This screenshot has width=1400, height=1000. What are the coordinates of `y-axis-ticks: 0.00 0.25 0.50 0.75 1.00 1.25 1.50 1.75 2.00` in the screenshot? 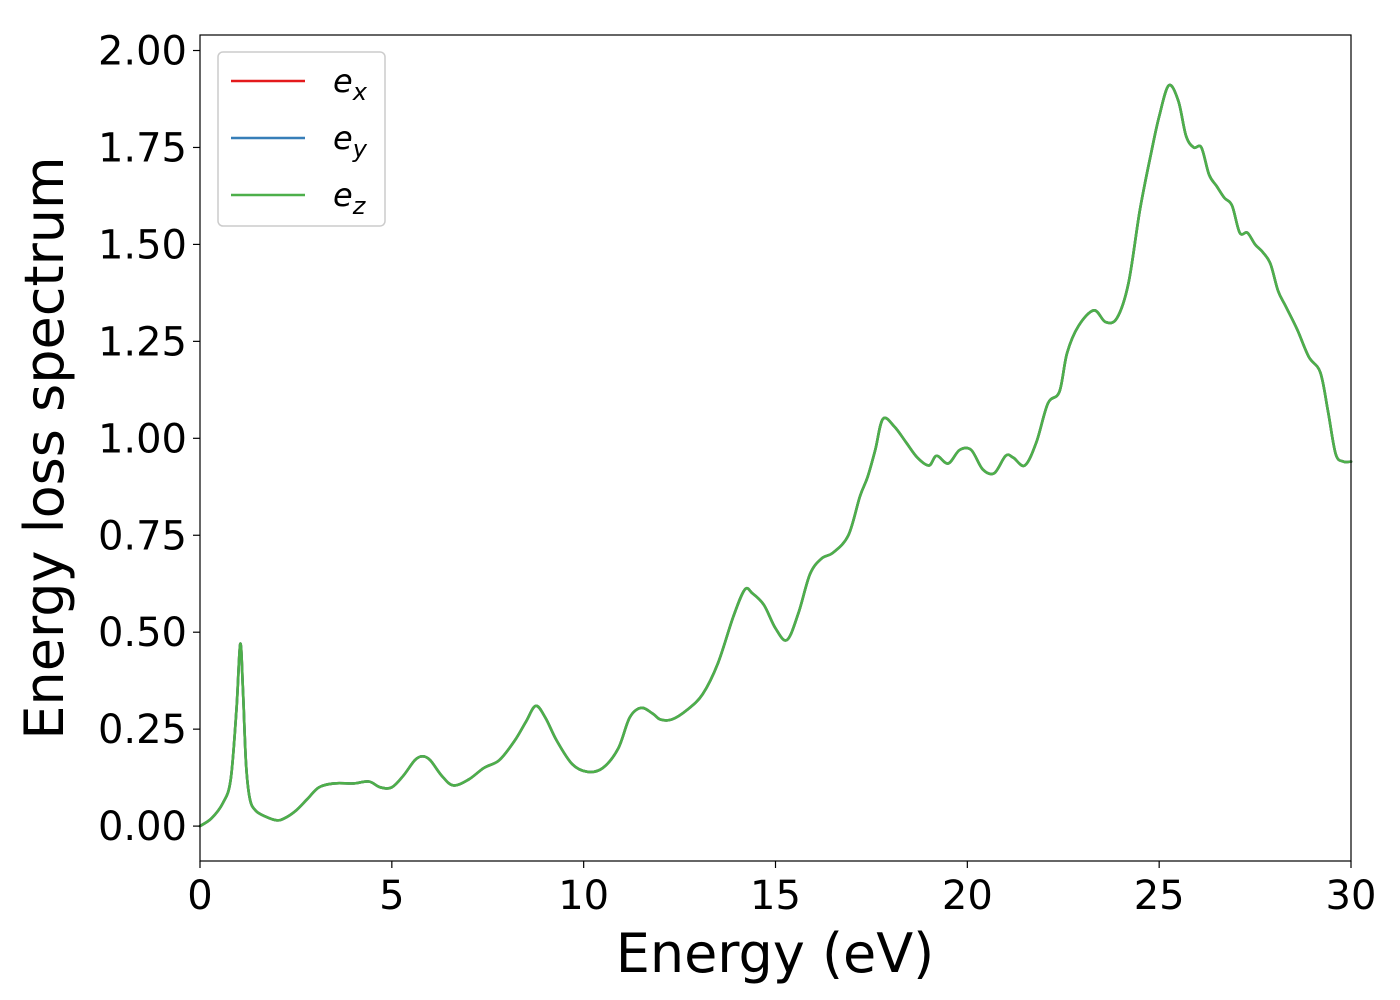 It's located at (149, 439).